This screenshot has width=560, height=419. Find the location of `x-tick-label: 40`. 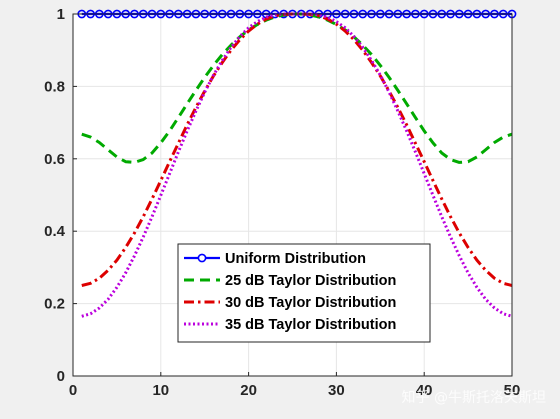

x-tick-label: 40 is located at coordinates (424, 390).